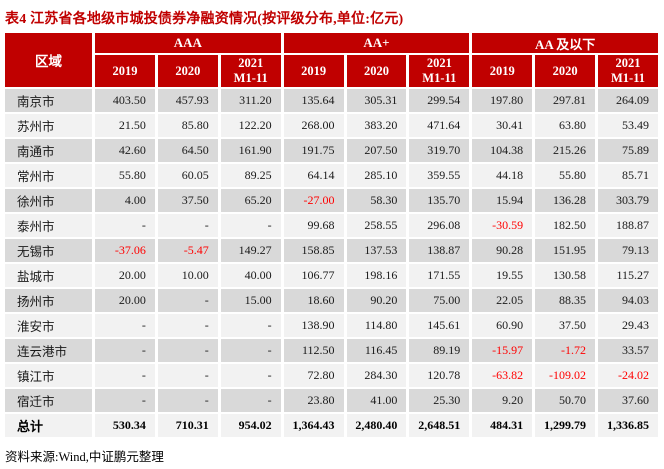 The height and width of the screenshot is (469, 664). I want to click on value-cell: 285.10, so click(376, 175).